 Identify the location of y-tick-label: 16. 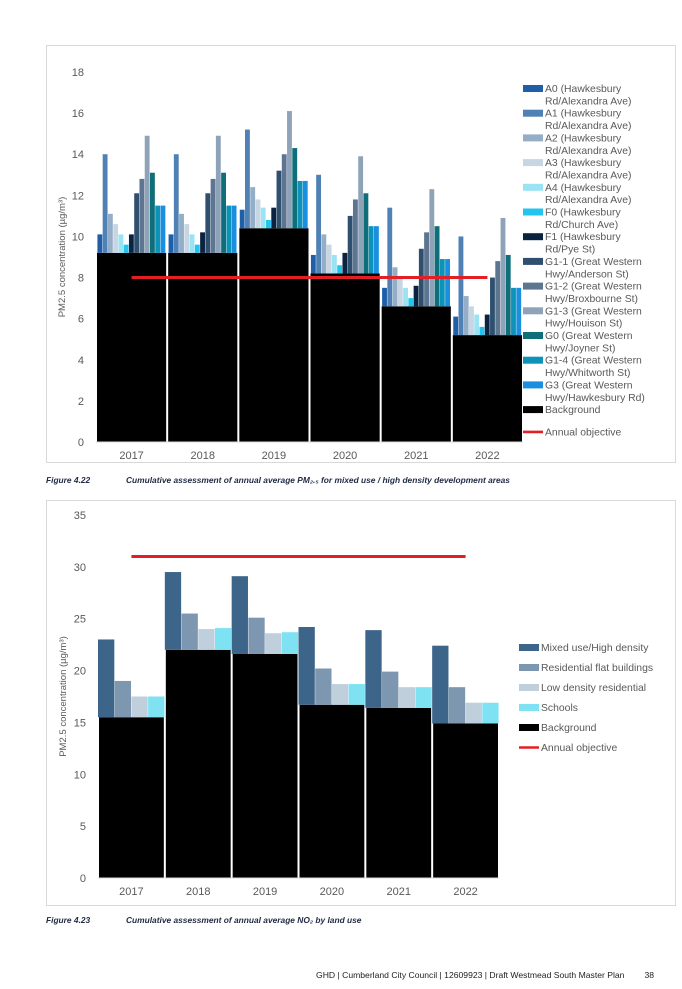
(78, 114).